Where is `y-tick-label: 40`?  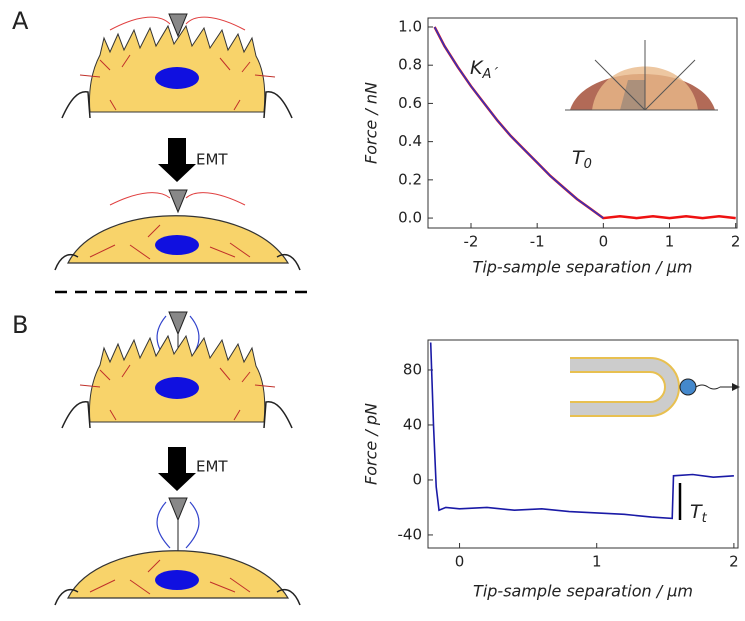 y-tick-label: 40 is located at coordinates (412, 424).